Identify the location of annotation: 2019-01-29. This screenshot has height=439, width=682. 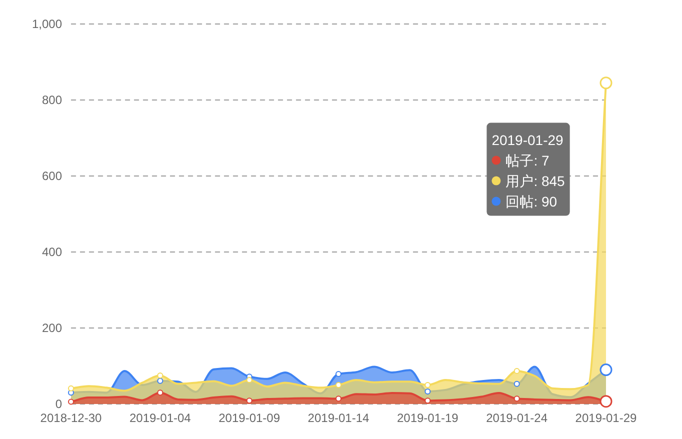
(528, 140).